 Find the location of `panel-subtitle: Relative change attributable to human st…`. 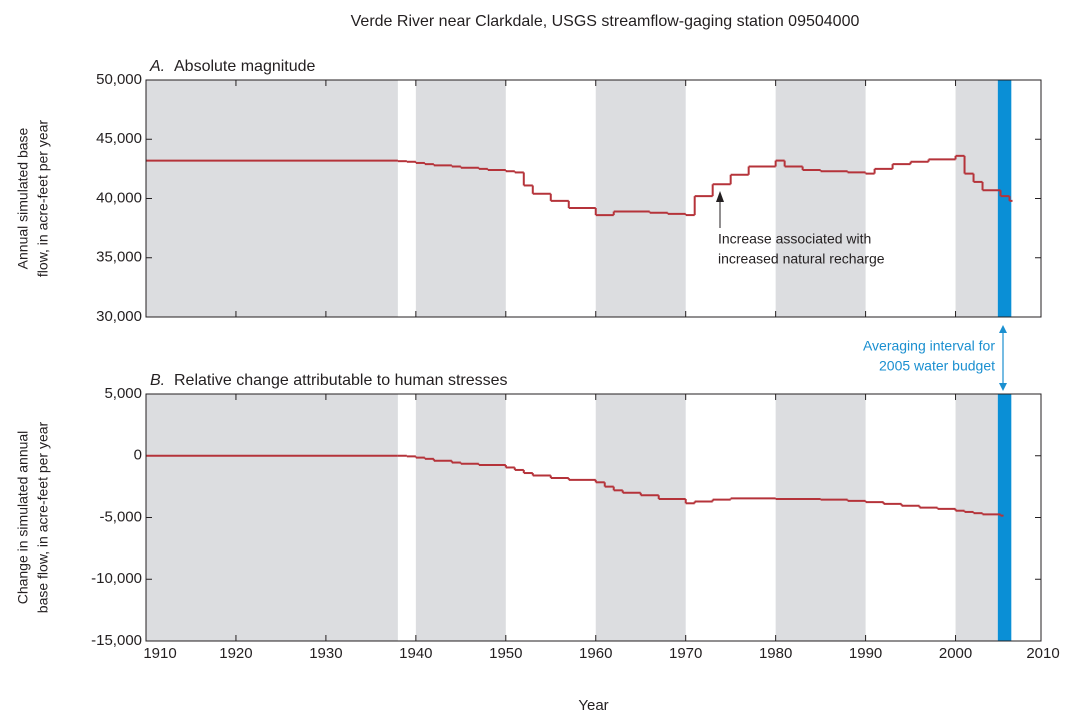

panel-subtitle: Relative change attributable to human st… is located at coordinates (341, 380).